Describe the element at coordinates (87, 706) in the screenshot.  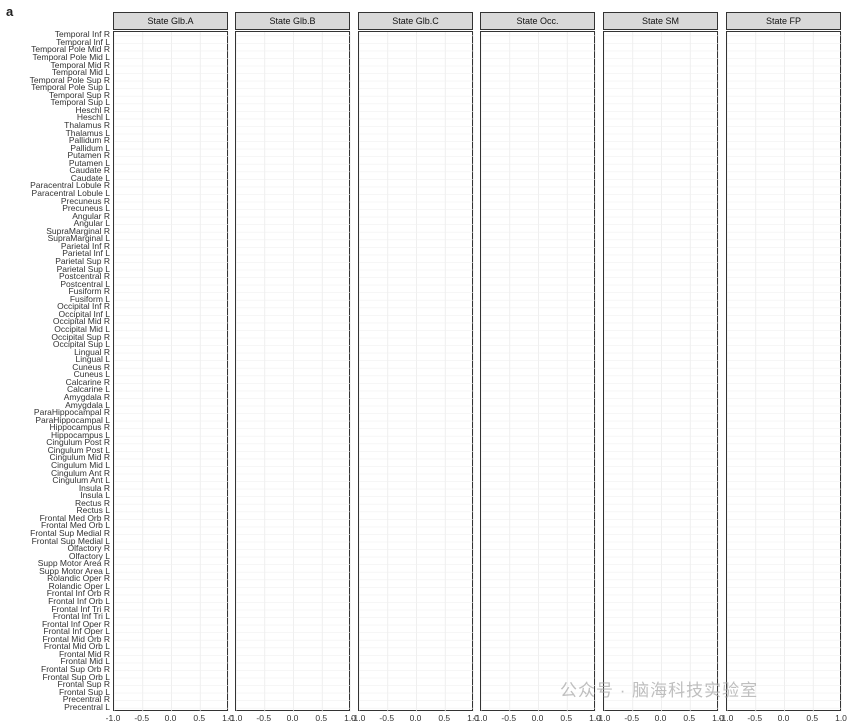
I see `region-label: Precentral L` at that location.